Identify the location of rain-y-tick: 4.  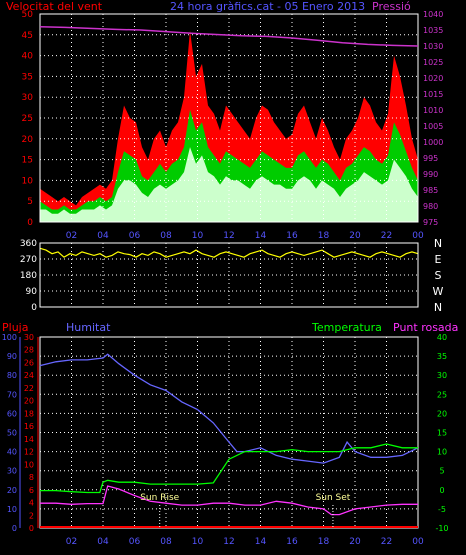
(31, 503).